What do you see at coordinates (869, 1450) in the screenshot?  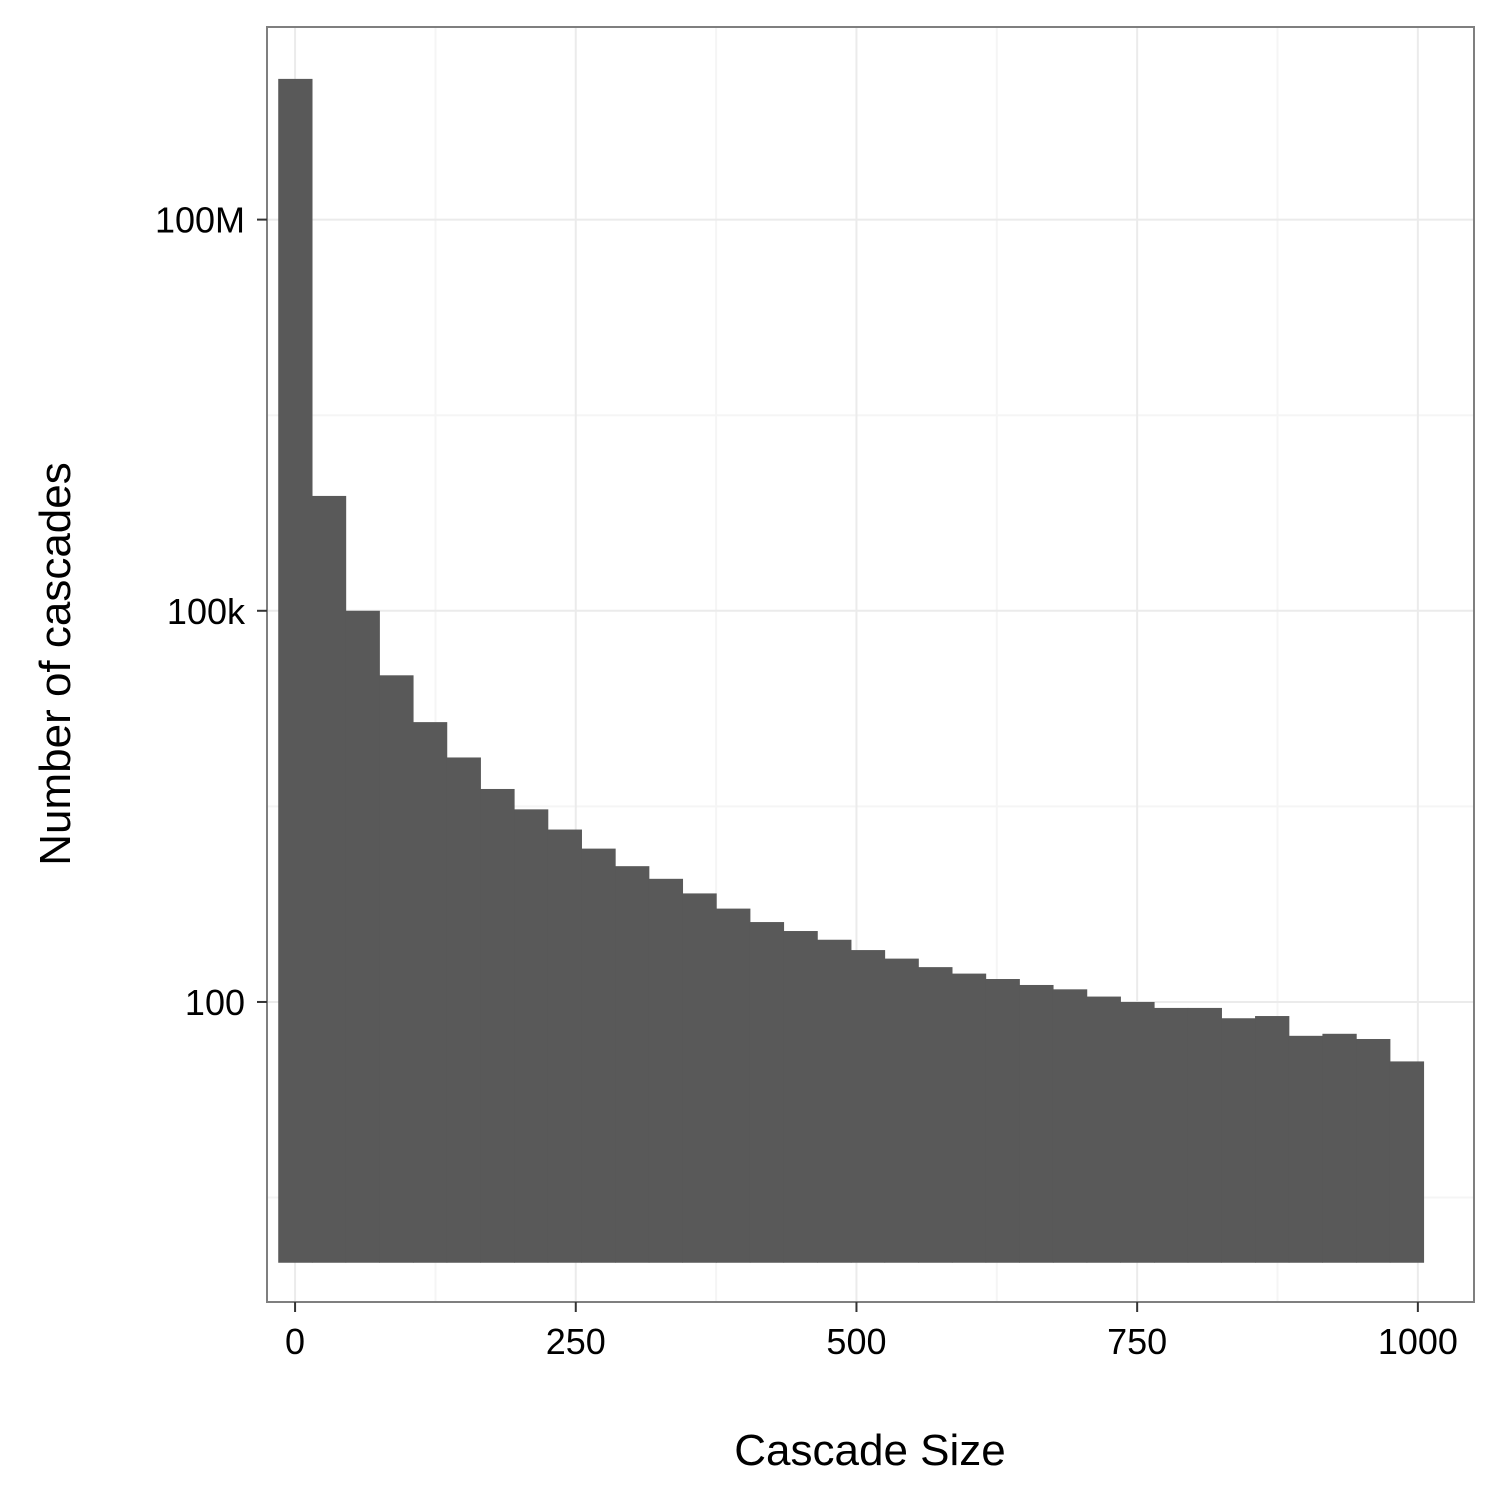 I see `x-axis-title: Cascade Size` at bounding box center [869, 1450].